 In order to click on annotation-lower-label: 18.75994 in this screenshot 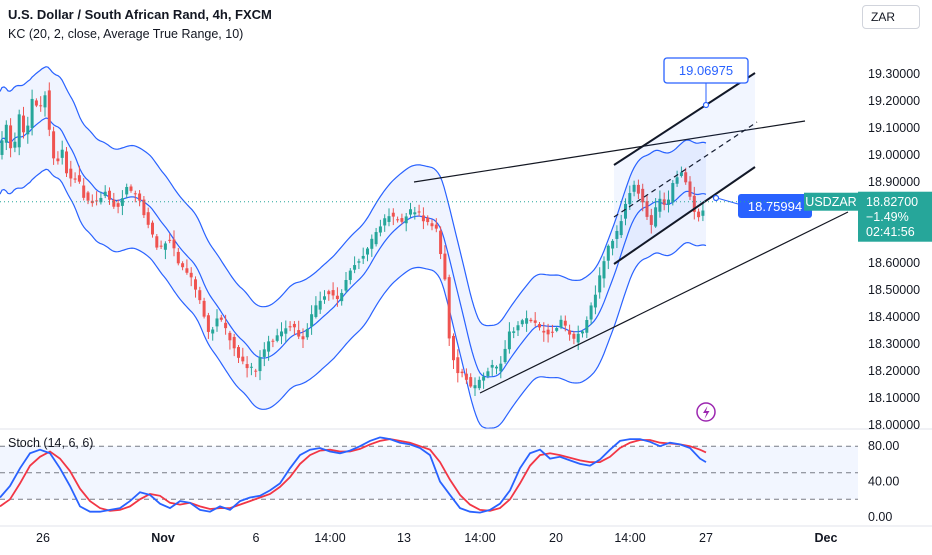, I will do `click(775, 206)`.